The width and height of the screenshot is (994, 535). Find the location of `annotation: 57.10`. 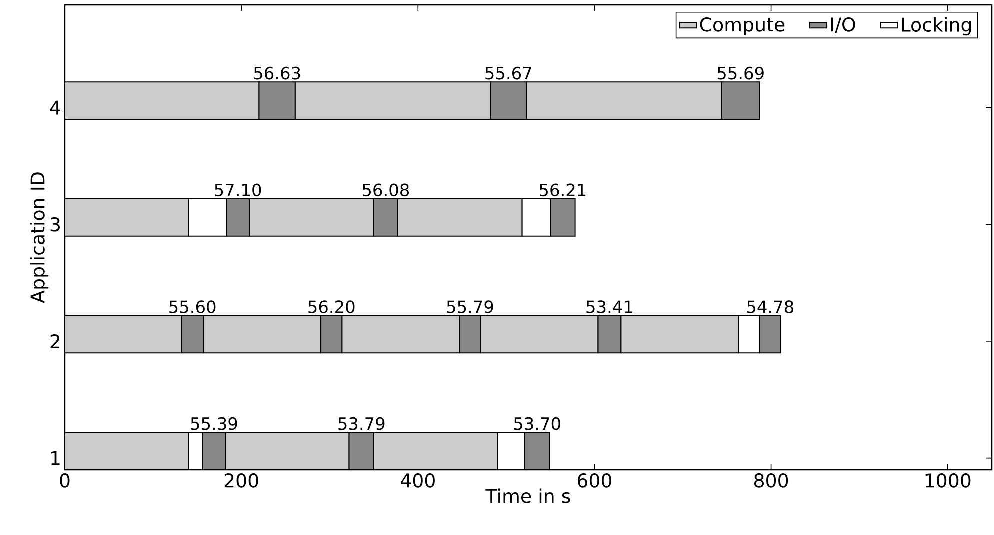

annotation: 57.10 is located at coordinates (238, 190).